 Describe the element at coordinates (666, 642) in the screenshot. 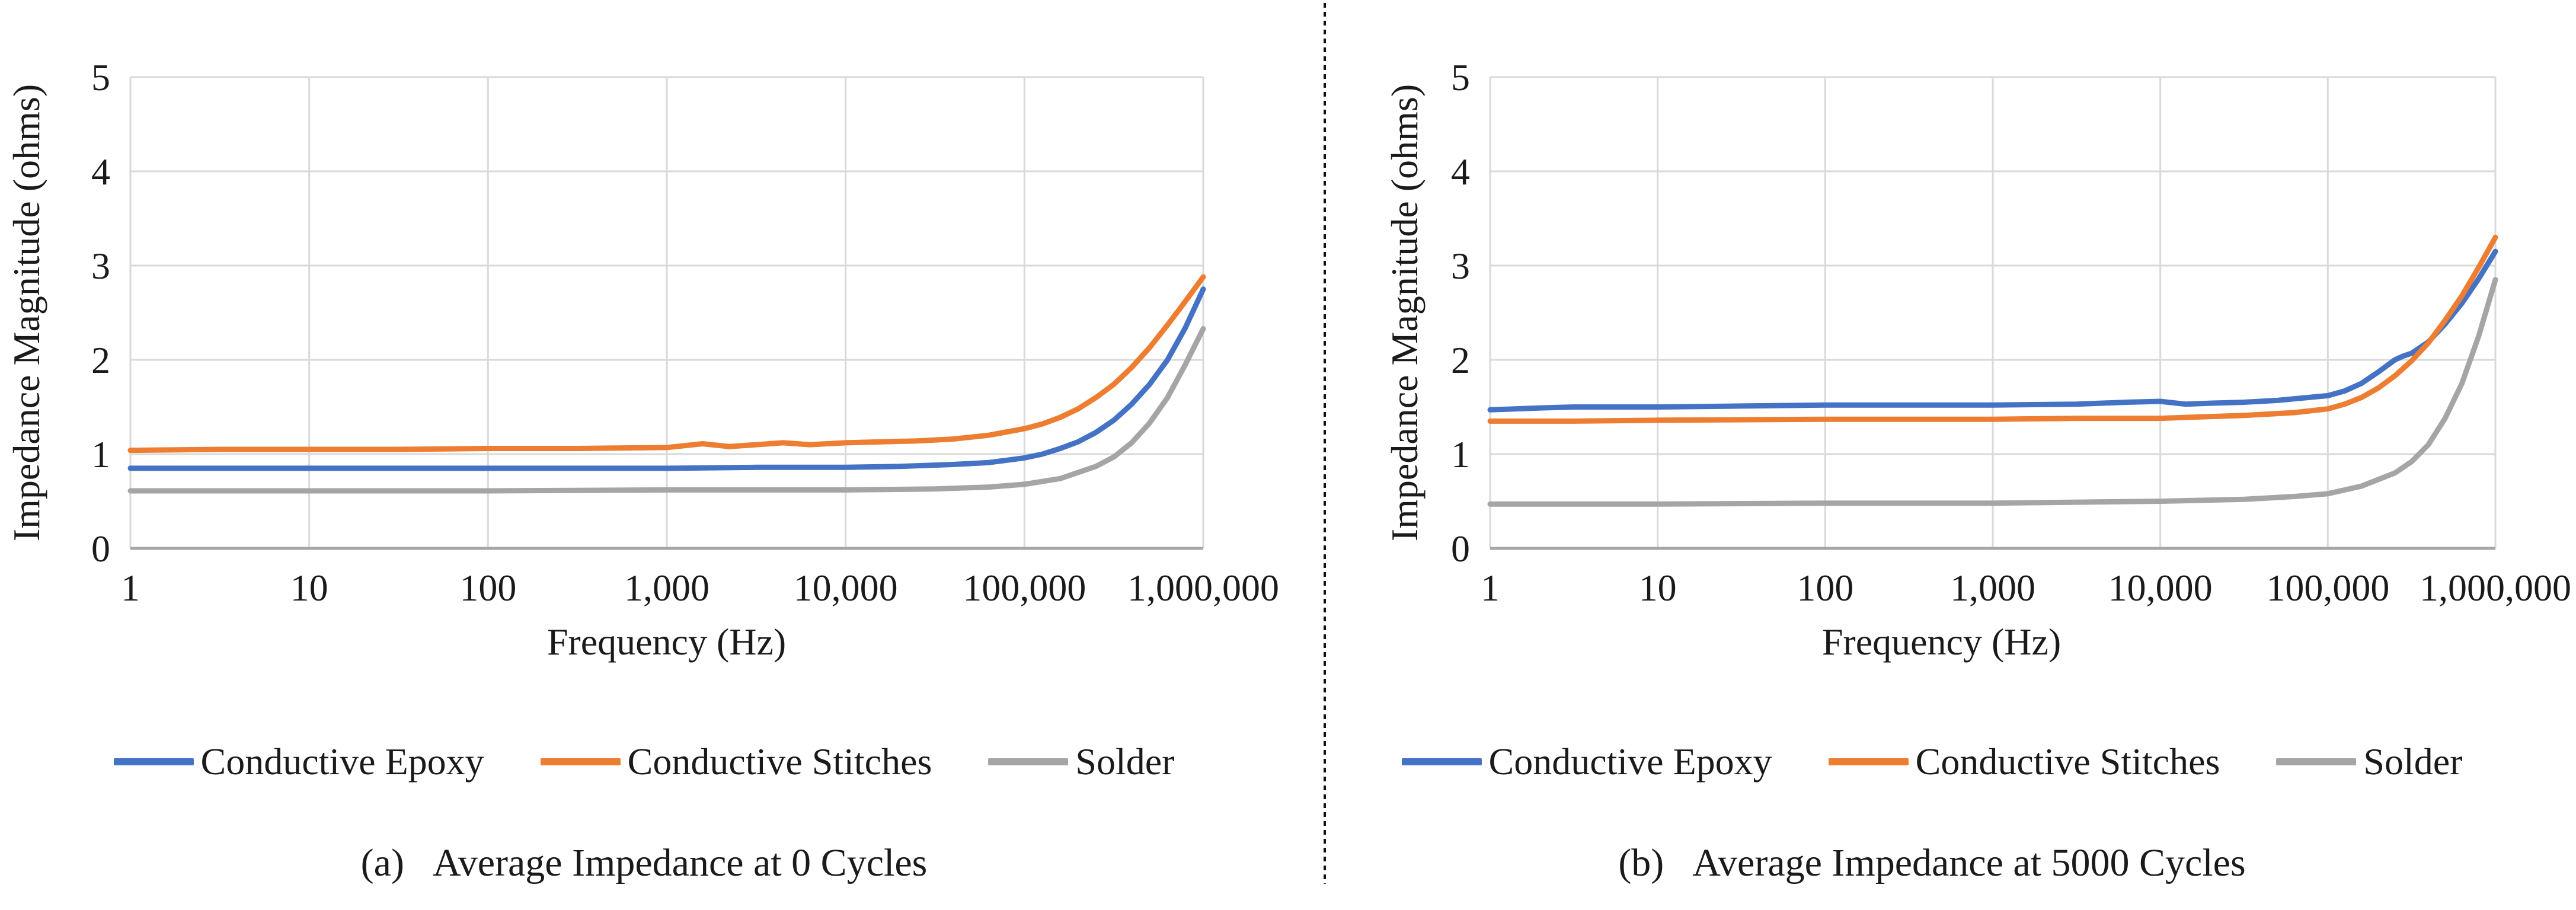

I see `x-axis-title-a: Frequency (Hz)` at that location.